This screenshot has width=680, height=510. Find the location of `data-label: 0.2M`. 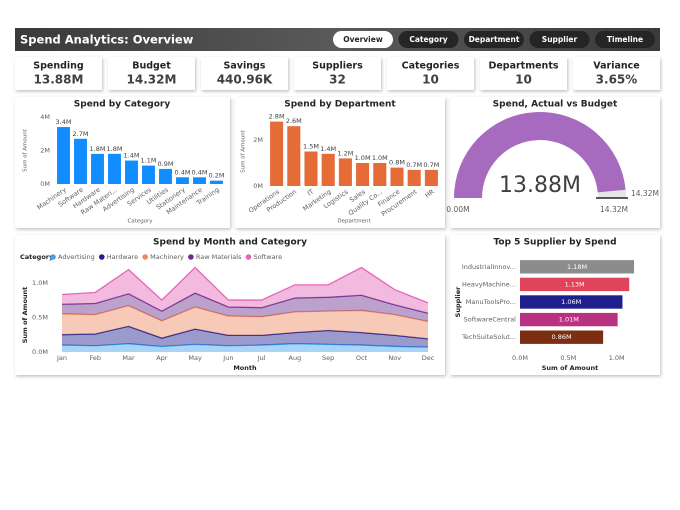

data-label: 0.2M is located at coordinates (217, 176).